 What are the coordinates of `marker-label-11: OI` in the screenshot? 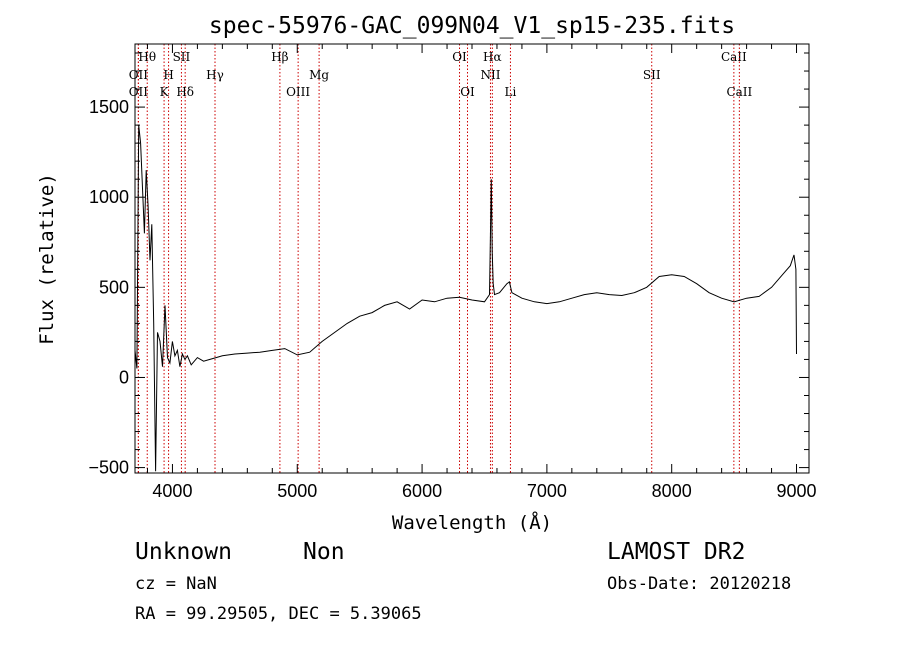 It's located at (459, 57).